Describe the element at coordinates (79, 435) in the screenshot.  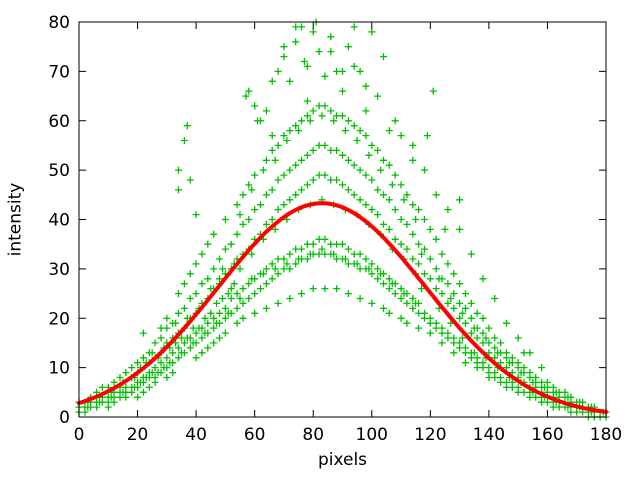
I see `x-tick-label: 0` at that location.